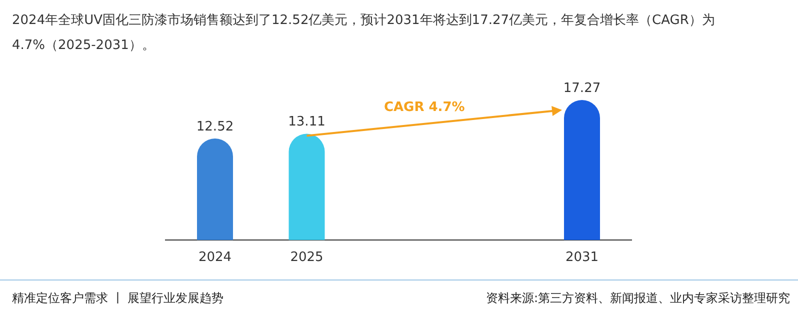  I want to click on x-tick-label: 2024, so click(215, 257).